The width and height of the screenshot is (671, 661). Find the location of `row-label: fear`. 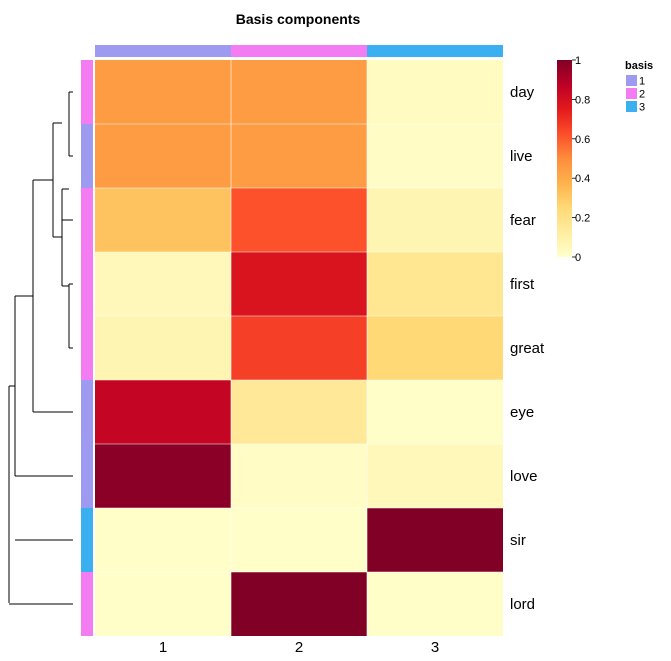

row-label: fear is located at coordinates (523, 220).